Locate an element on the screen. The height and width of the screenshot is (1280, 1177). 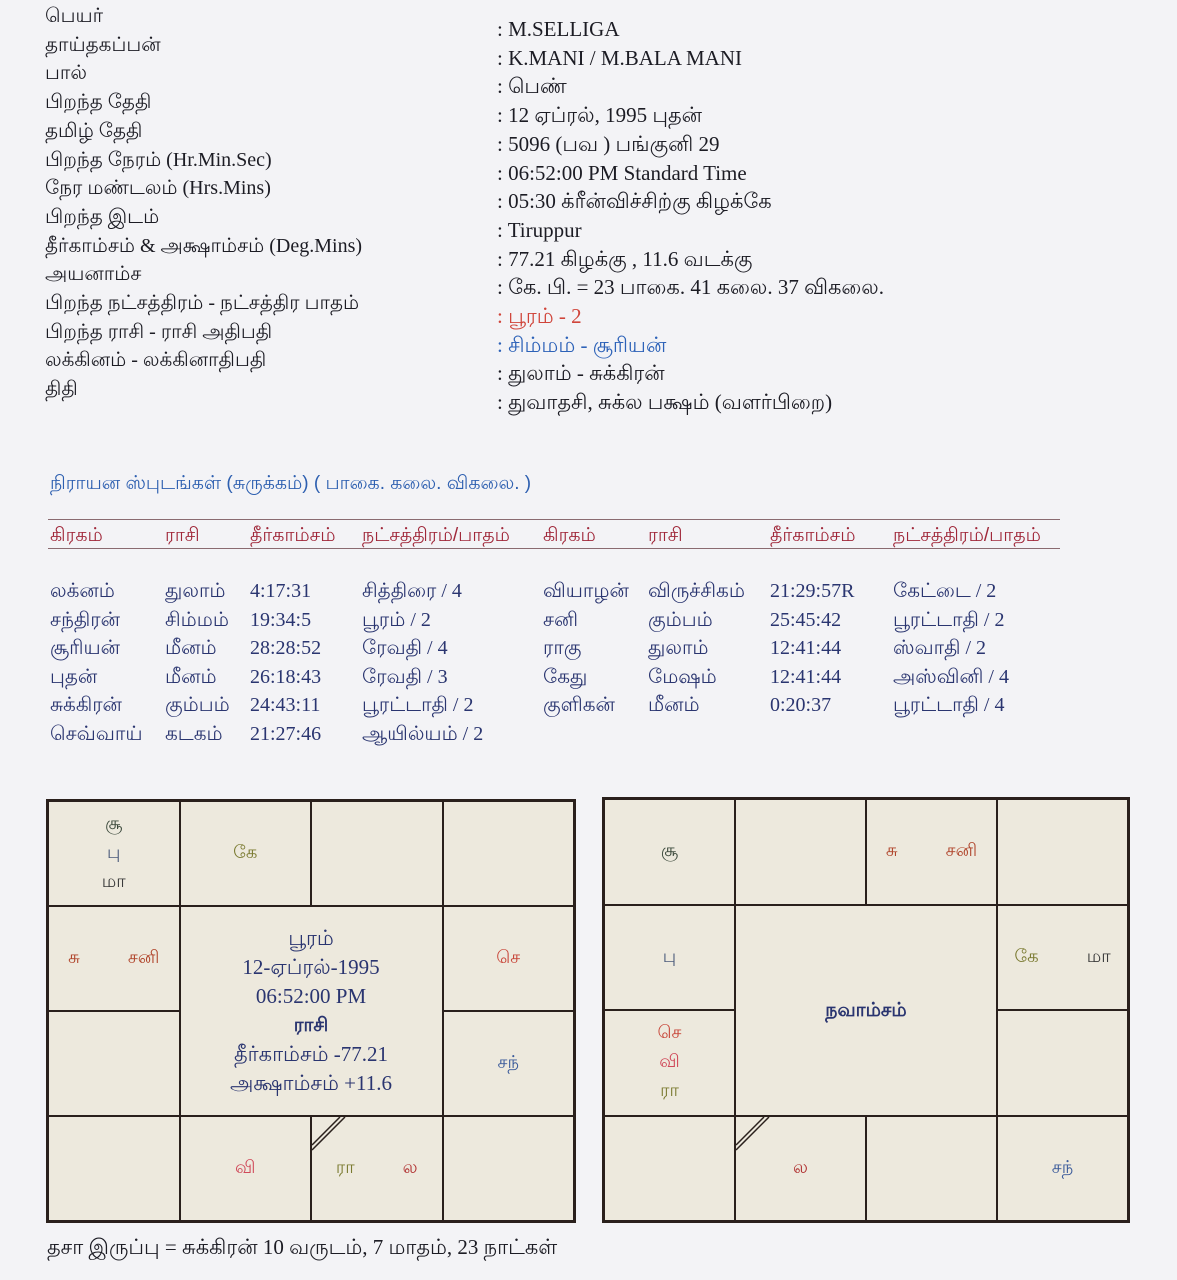
table-cell: 4:17:31 is located at coordinates (281, 591).